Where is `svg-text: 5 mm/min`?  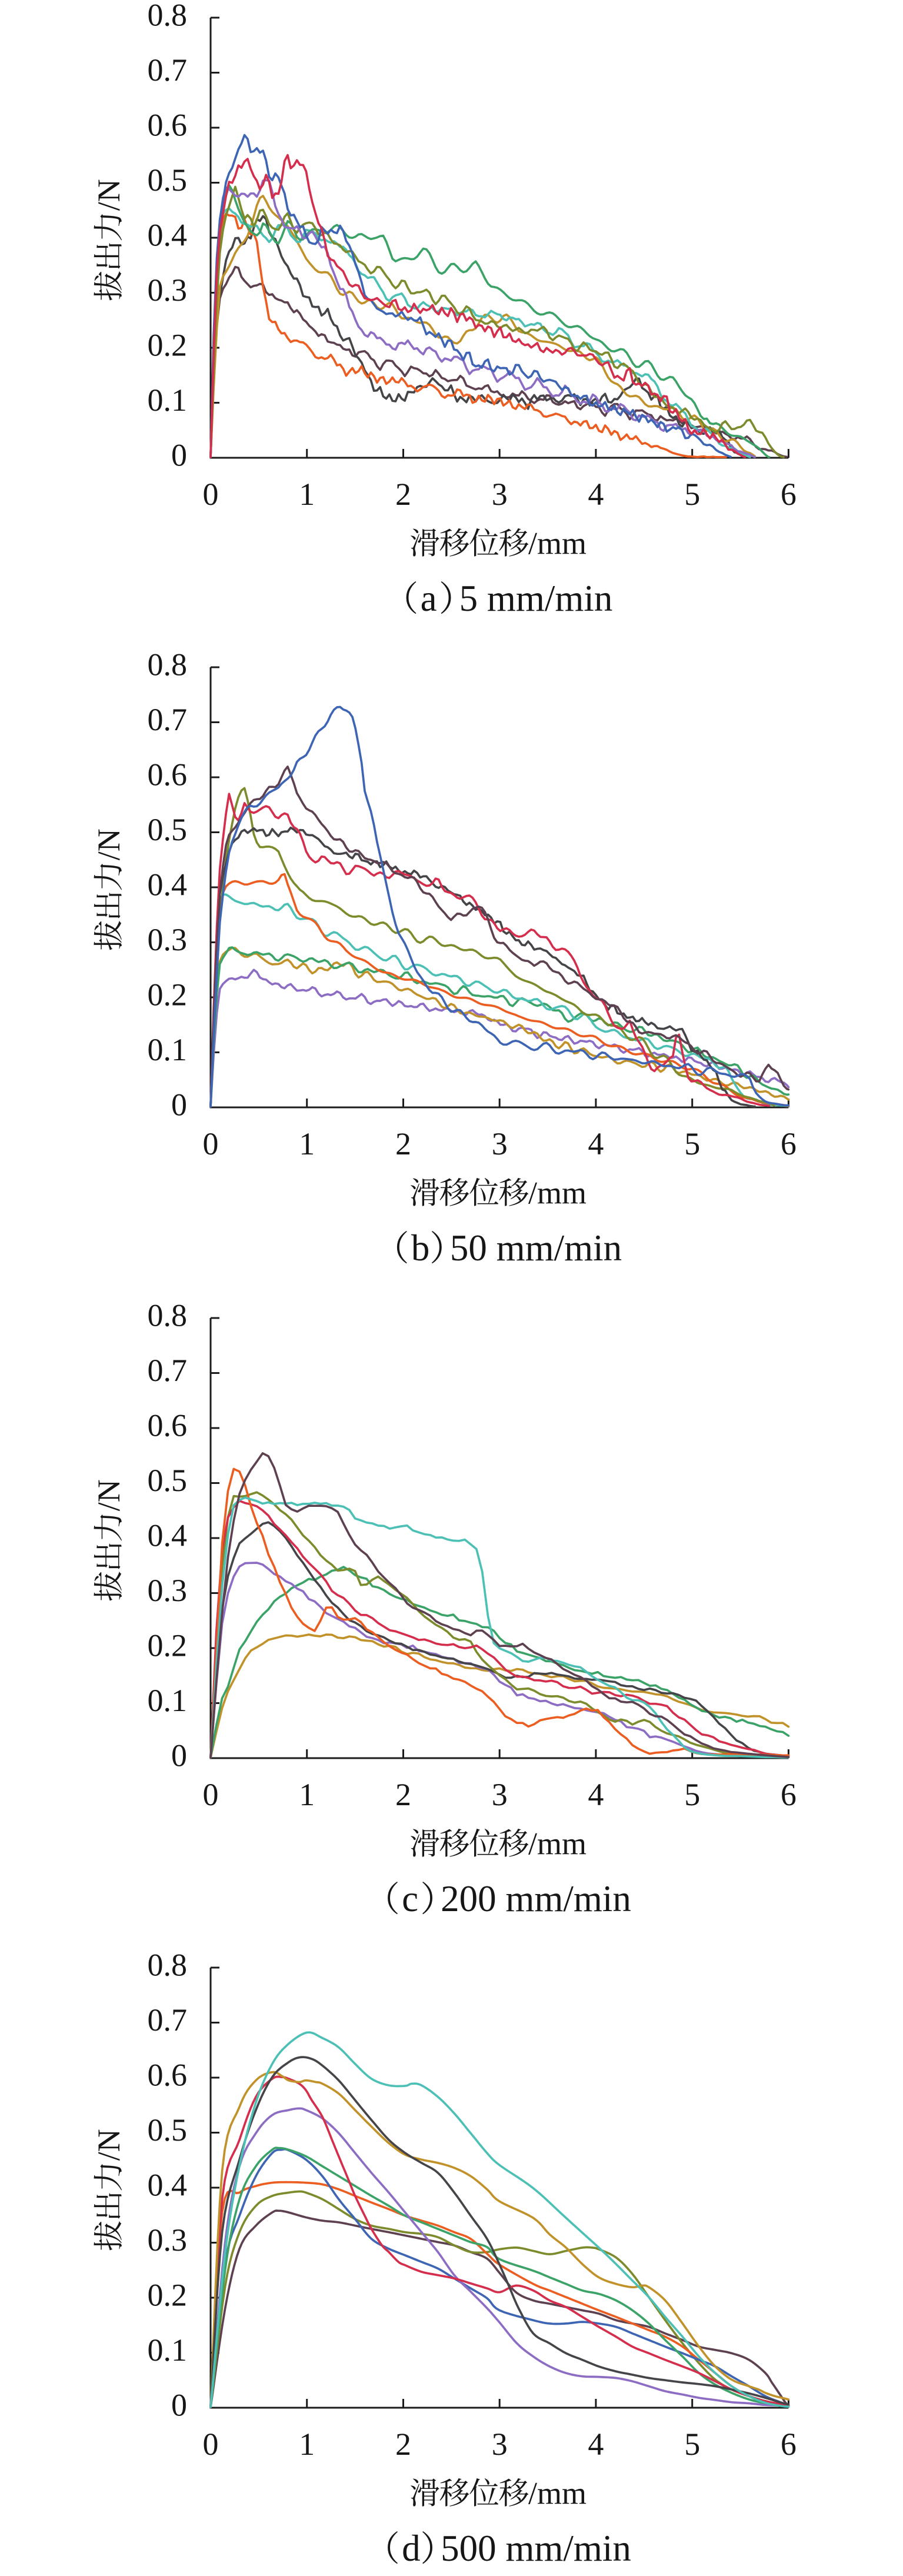
svg-text: 5 mm/min is located at coordinates (536, 598).